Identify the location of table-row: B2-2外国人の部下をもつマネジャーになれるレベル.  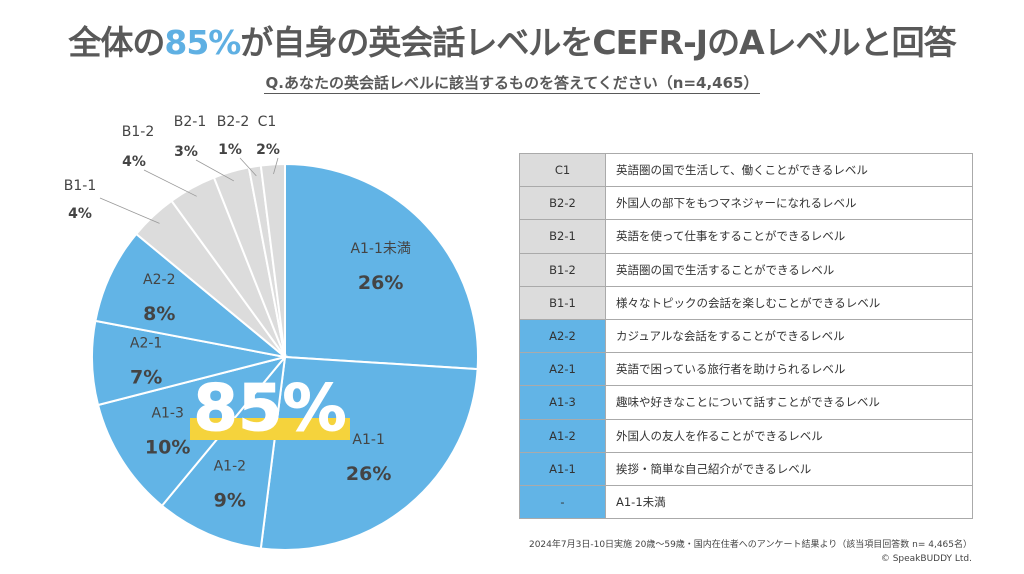
(746, 203).